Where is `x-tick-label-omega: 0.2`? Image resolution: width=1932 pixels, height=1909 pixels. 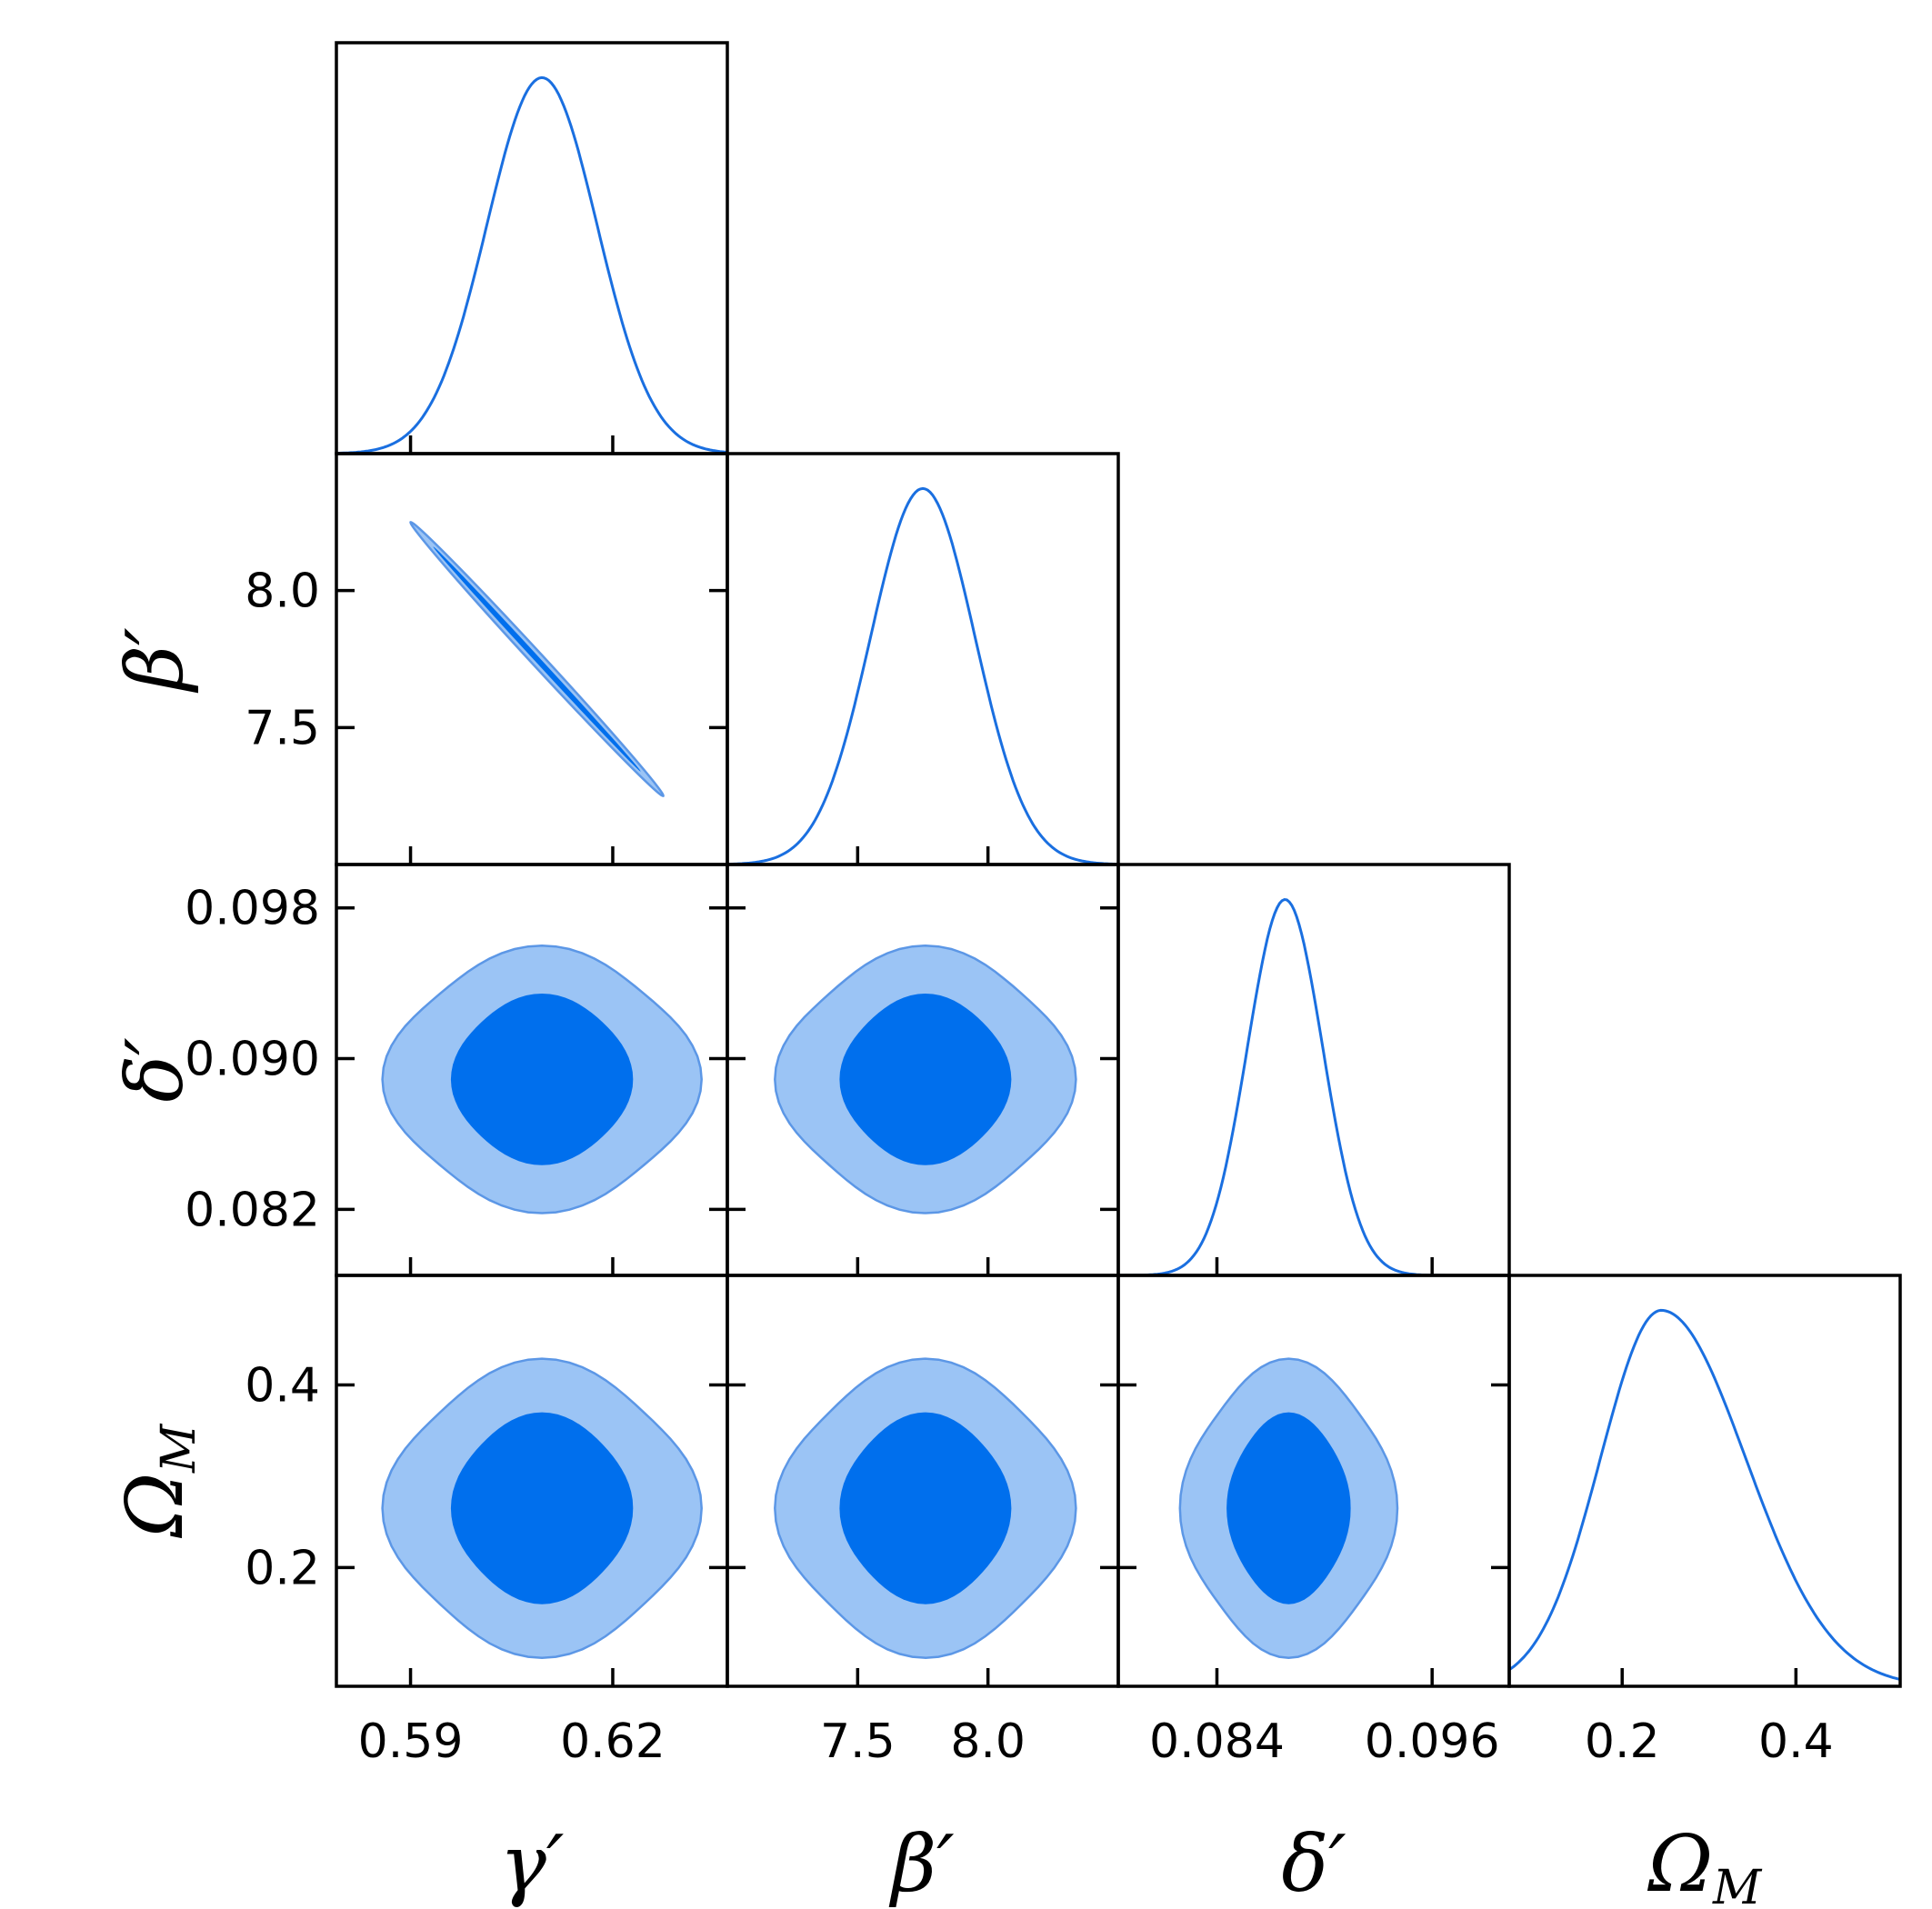 x-tick-label-omega: 0.2 is located at coordinates (1622, 1741).